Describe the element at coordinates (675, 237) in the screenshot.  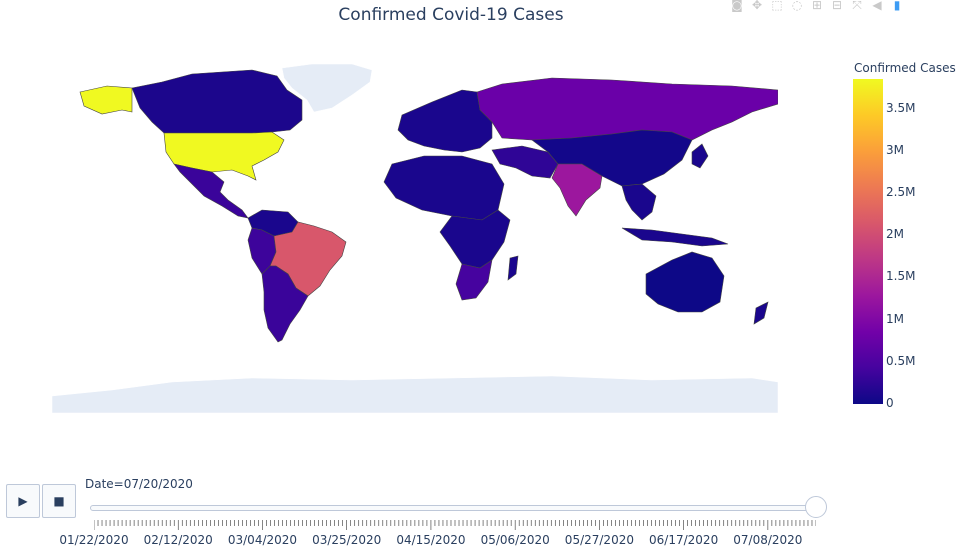
I see `country-indonesia` at that location.